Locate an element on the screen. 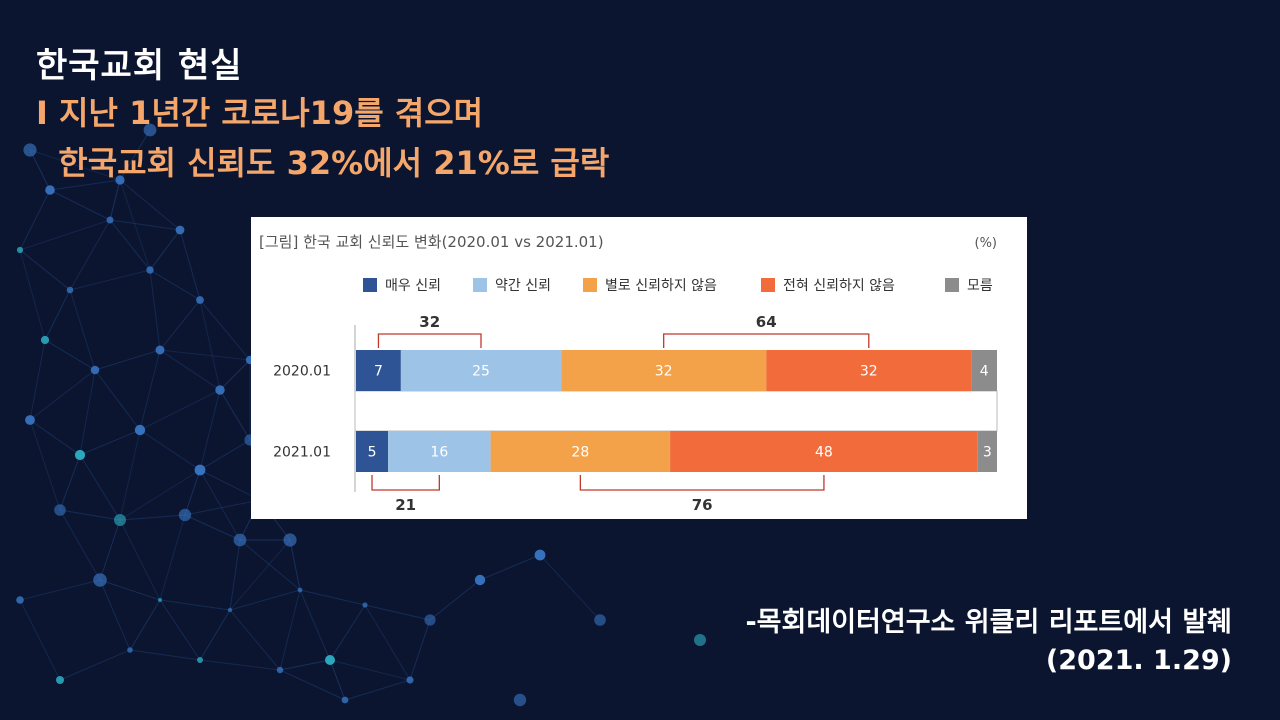 Image resolution: width=1280 pixels, height=720 pixels. bar-value-label: 16 is located at coordinates (439, 453).